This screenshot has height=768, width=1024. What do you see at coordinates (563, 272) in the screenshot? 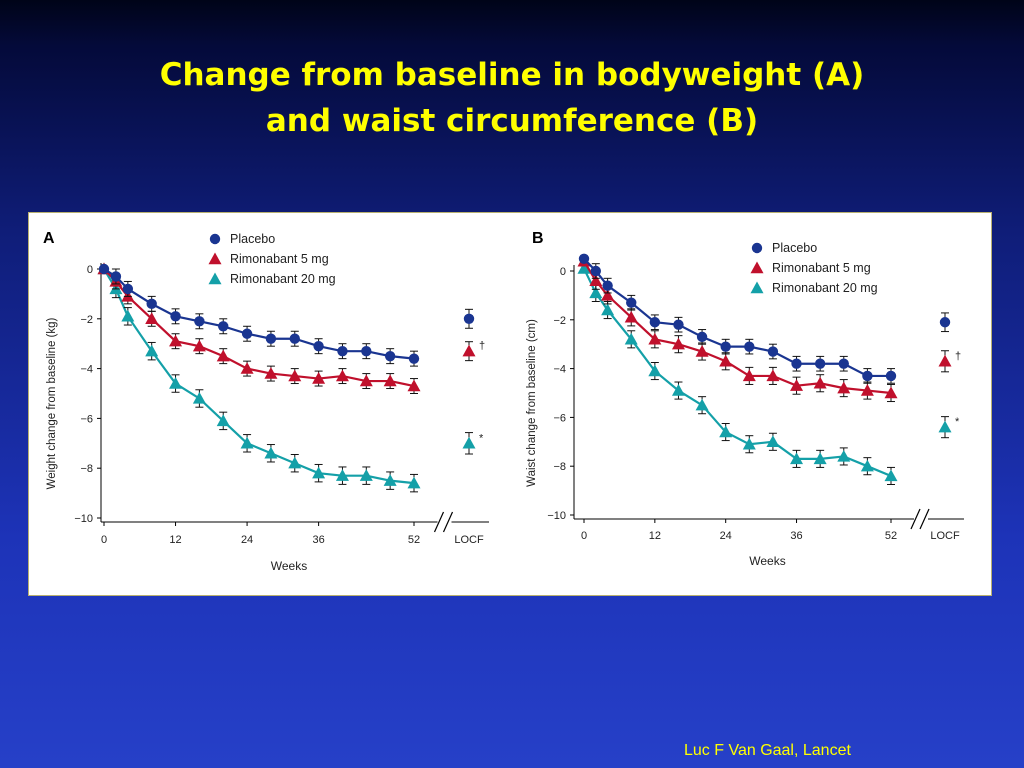
I see `panel-b-y-tick-label: 0` at bounding box center [563, 272].